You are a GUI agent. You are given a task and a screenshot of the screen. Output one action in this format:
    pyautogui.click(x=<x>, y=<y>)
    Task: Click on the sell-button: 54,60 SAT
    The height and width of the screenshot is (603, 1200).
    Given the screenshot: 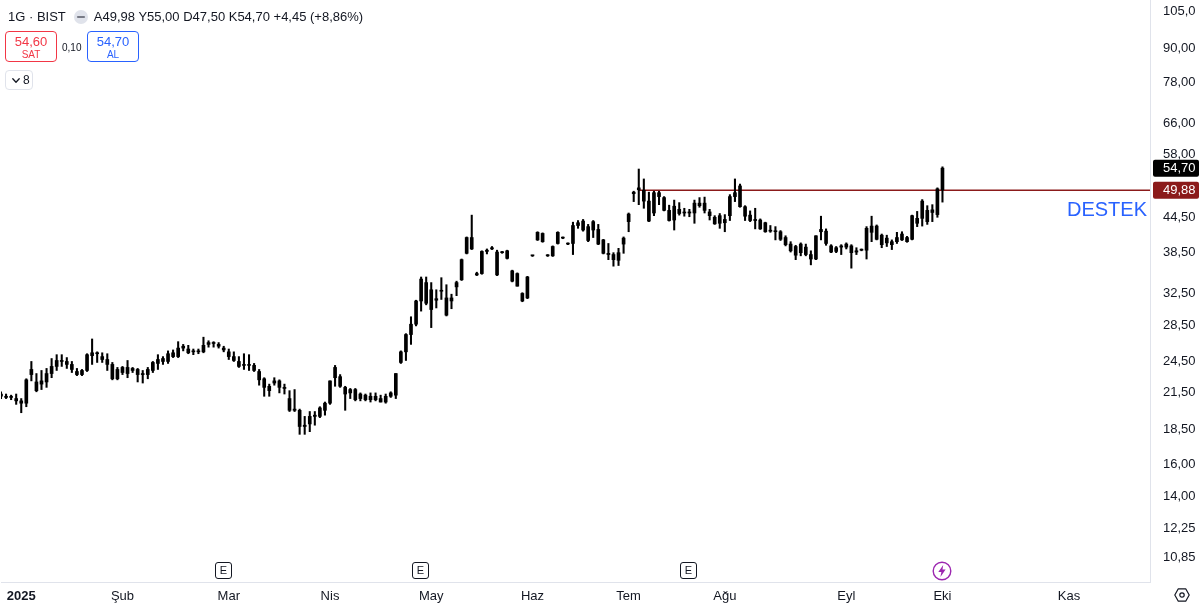 What is the action you would take?
    pyautogui.click(x=31, y=46)
    